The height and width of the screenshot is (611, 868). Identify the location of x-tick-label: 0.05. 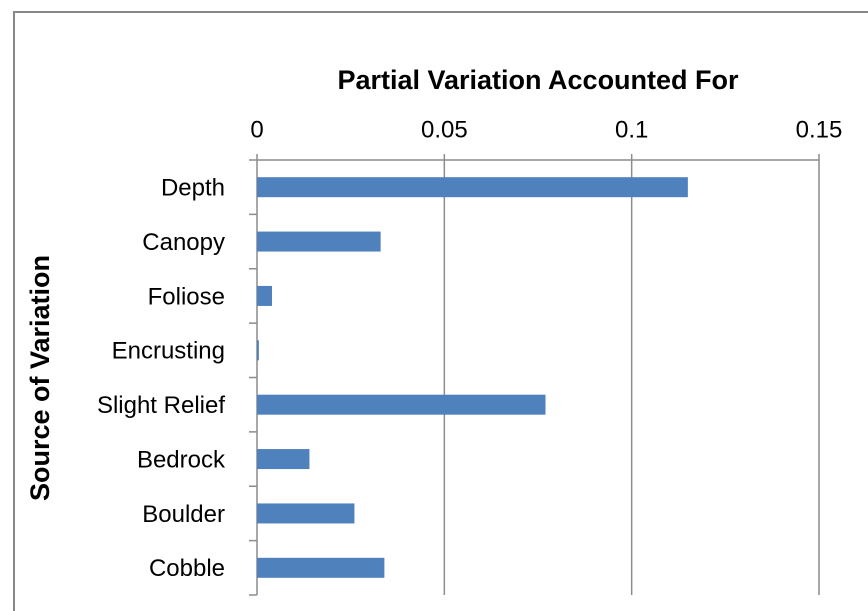
(444, 129).